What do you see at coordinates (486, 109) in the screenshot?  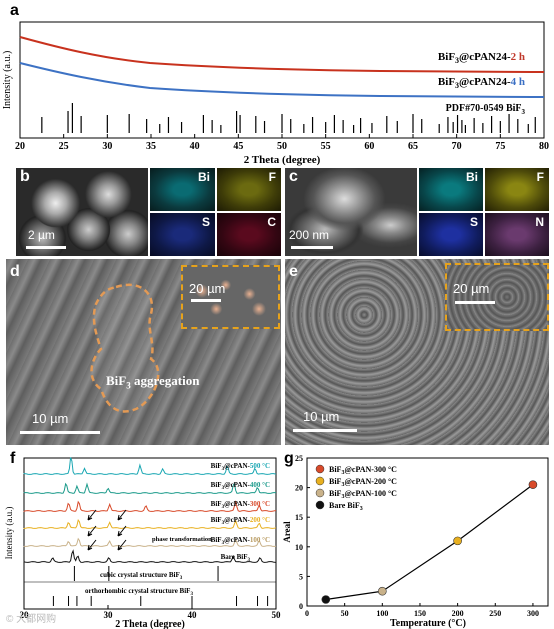 I see `legend-pdf: PDF#70-0549 BiF3` at bounding box center [486, 109].